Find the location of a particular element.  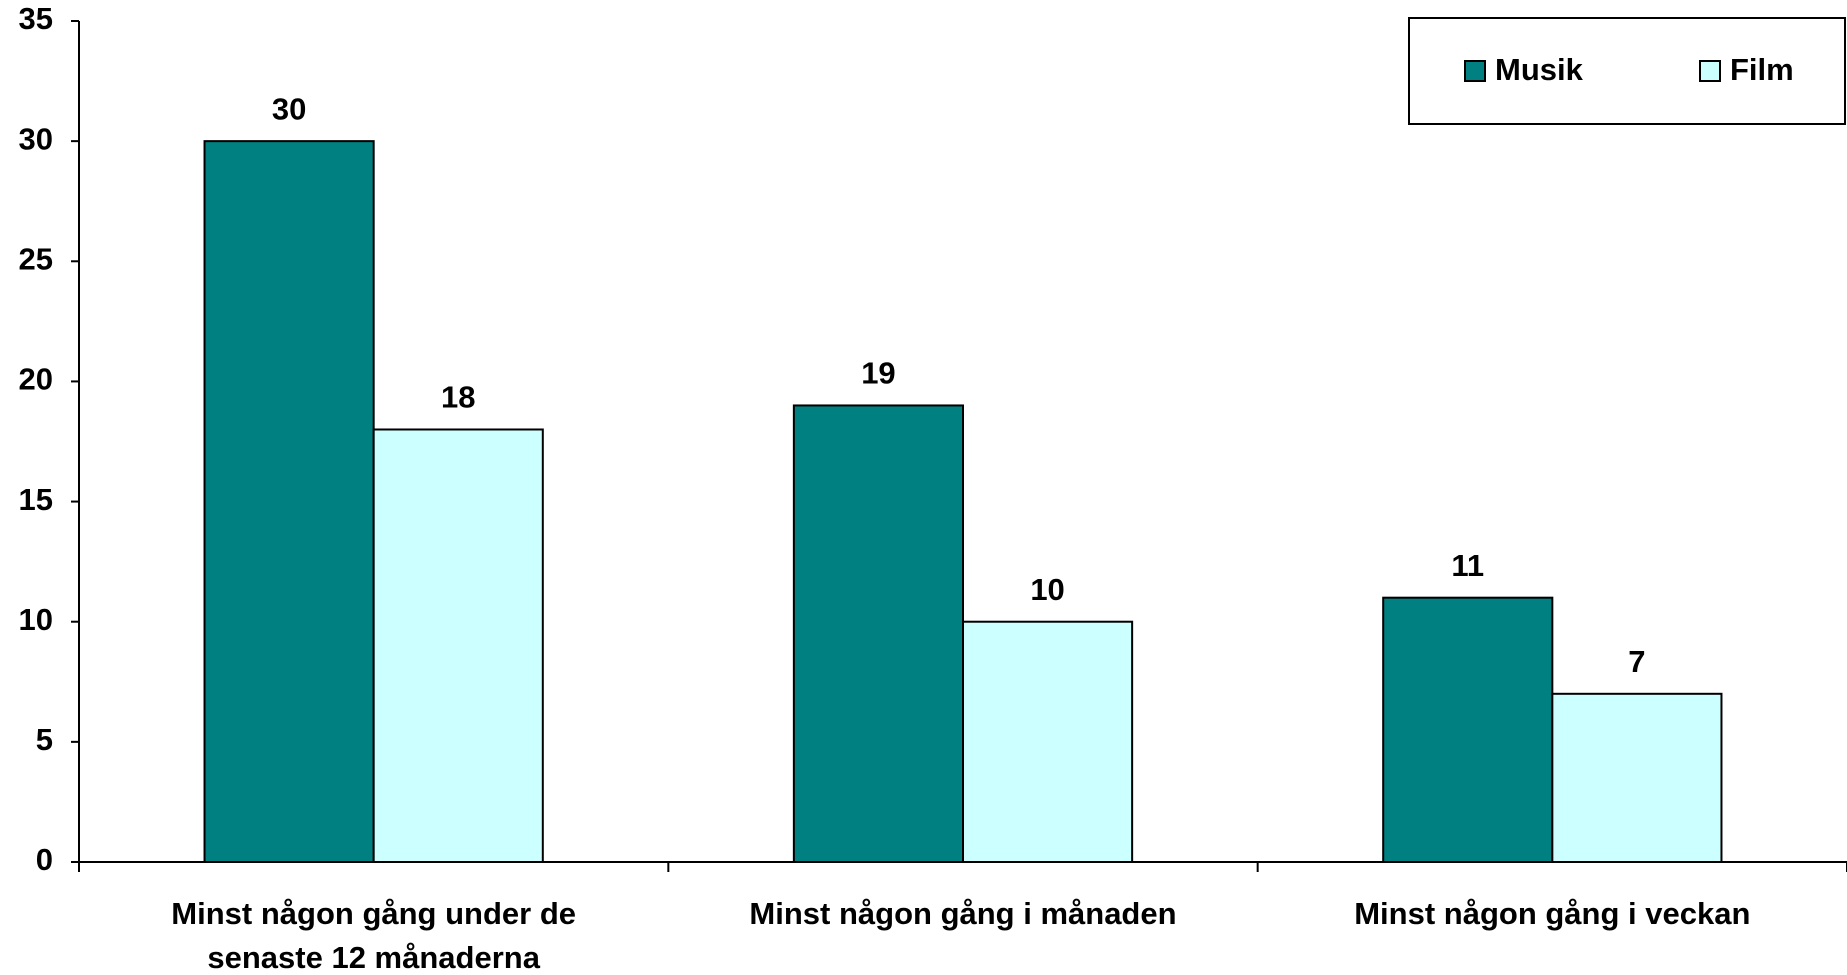

y-tick-label: 20 is located at coordinates (36, 379).